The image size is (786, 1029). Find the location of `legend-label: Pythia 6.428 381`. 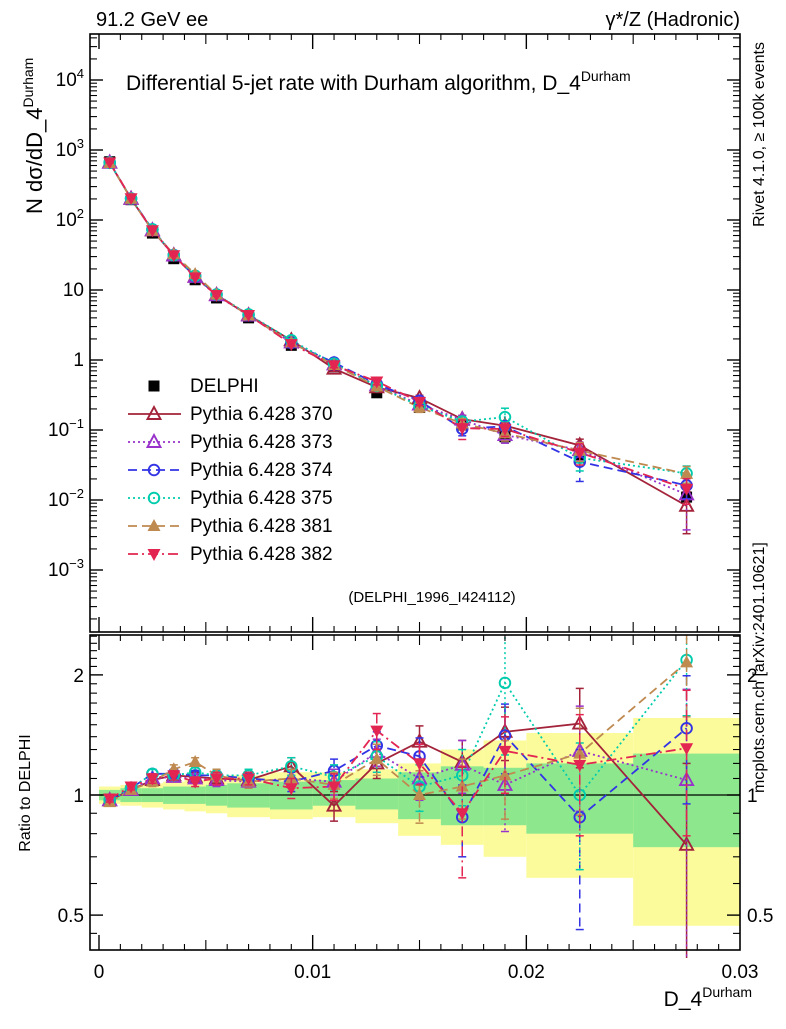

legend-label: Pythia 6.428 381 is located at coordinates (261, 526).